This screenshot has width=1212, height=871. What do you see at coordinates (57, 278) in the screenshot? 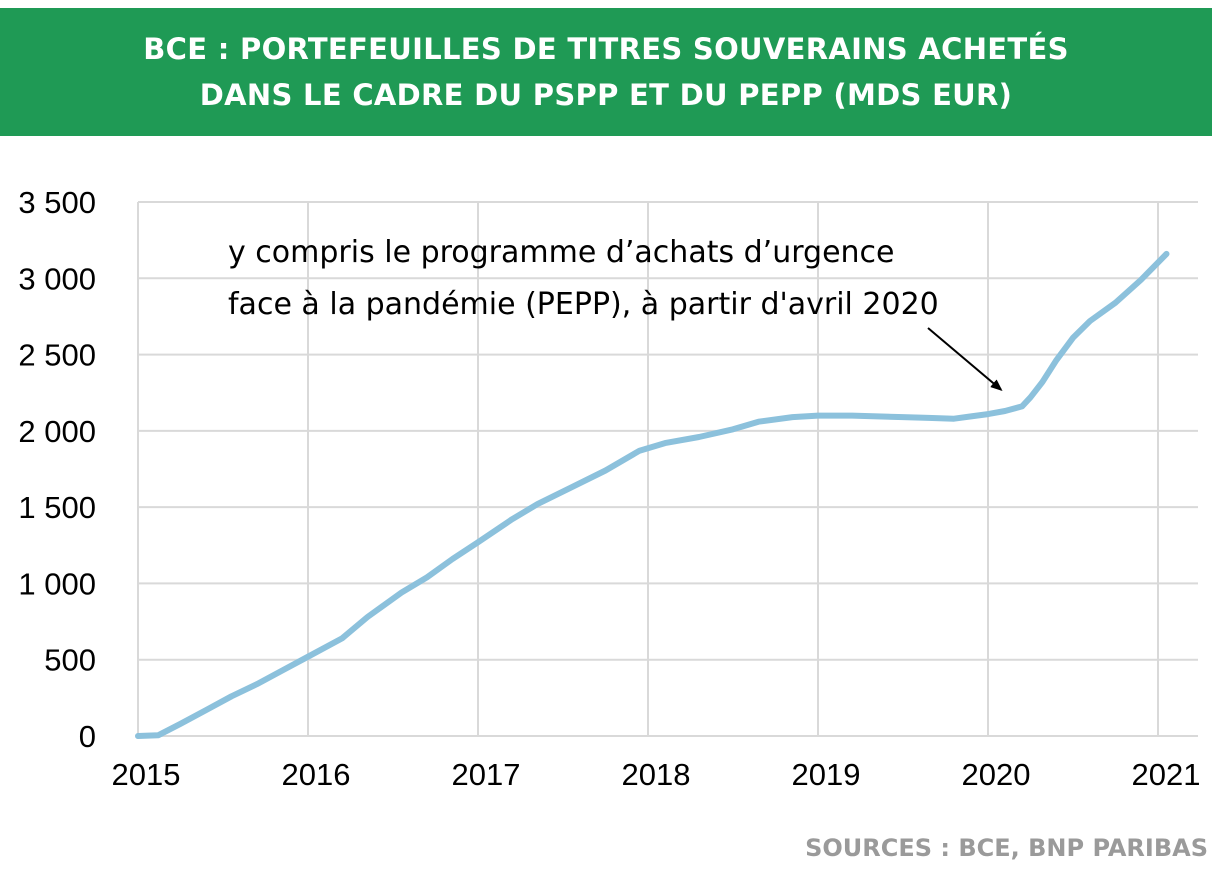
I see `y-tick-label: 3 000` at bounding box center [57, 278].